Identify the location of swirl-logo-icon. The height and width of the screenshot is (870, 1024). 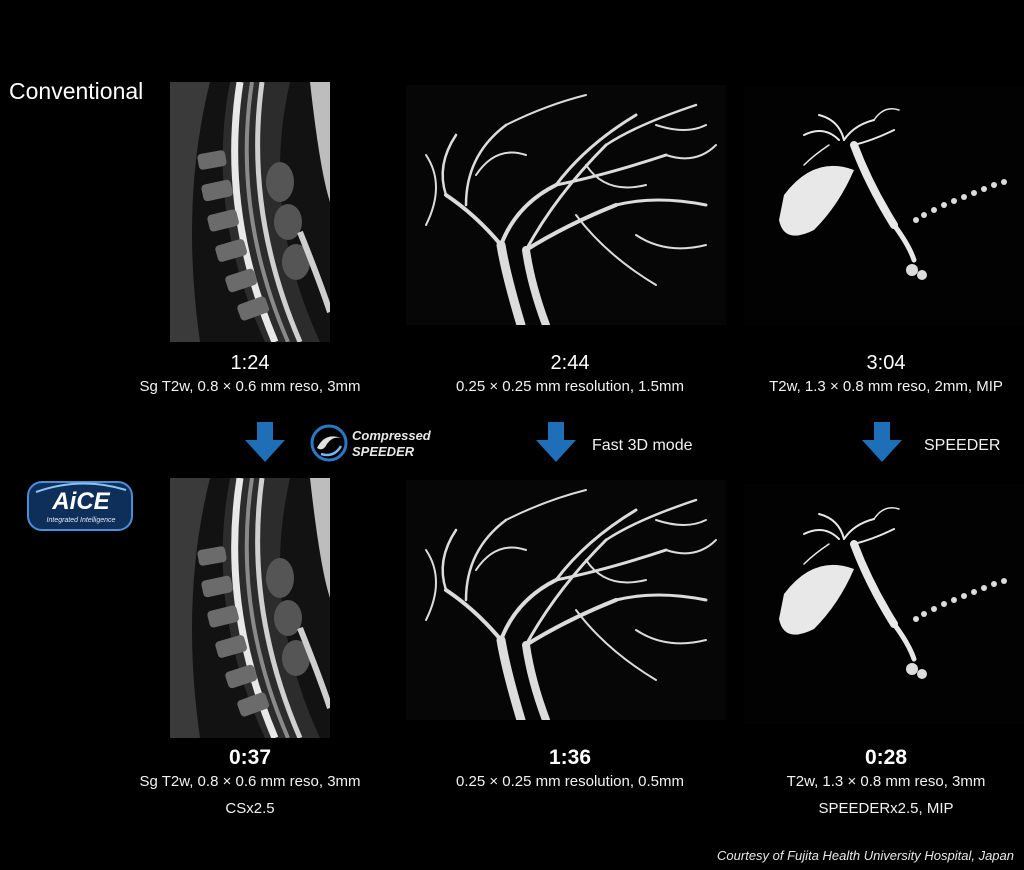
(329, 443).